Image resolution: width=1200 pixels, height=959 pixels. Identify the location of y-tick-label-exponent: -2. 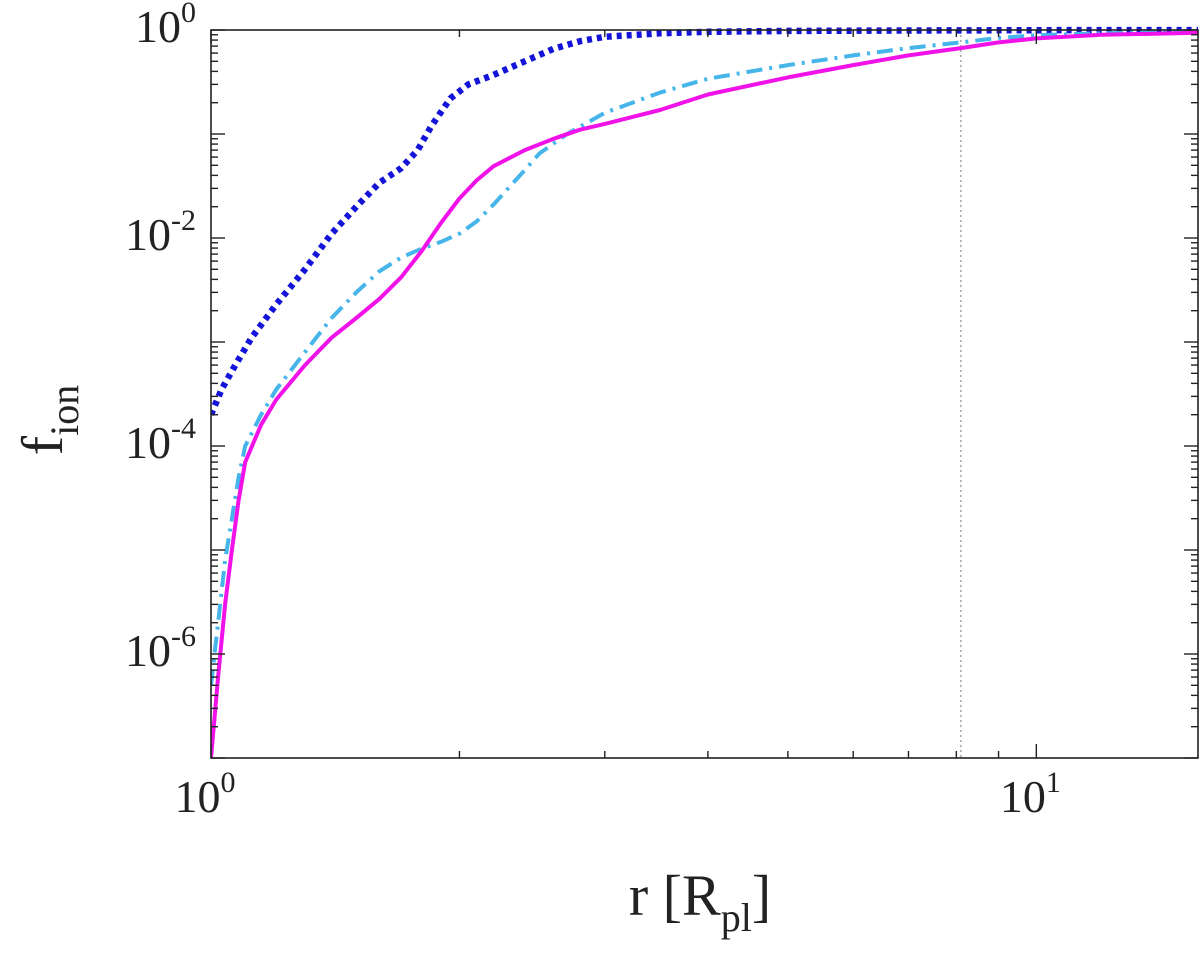
(183, 220).